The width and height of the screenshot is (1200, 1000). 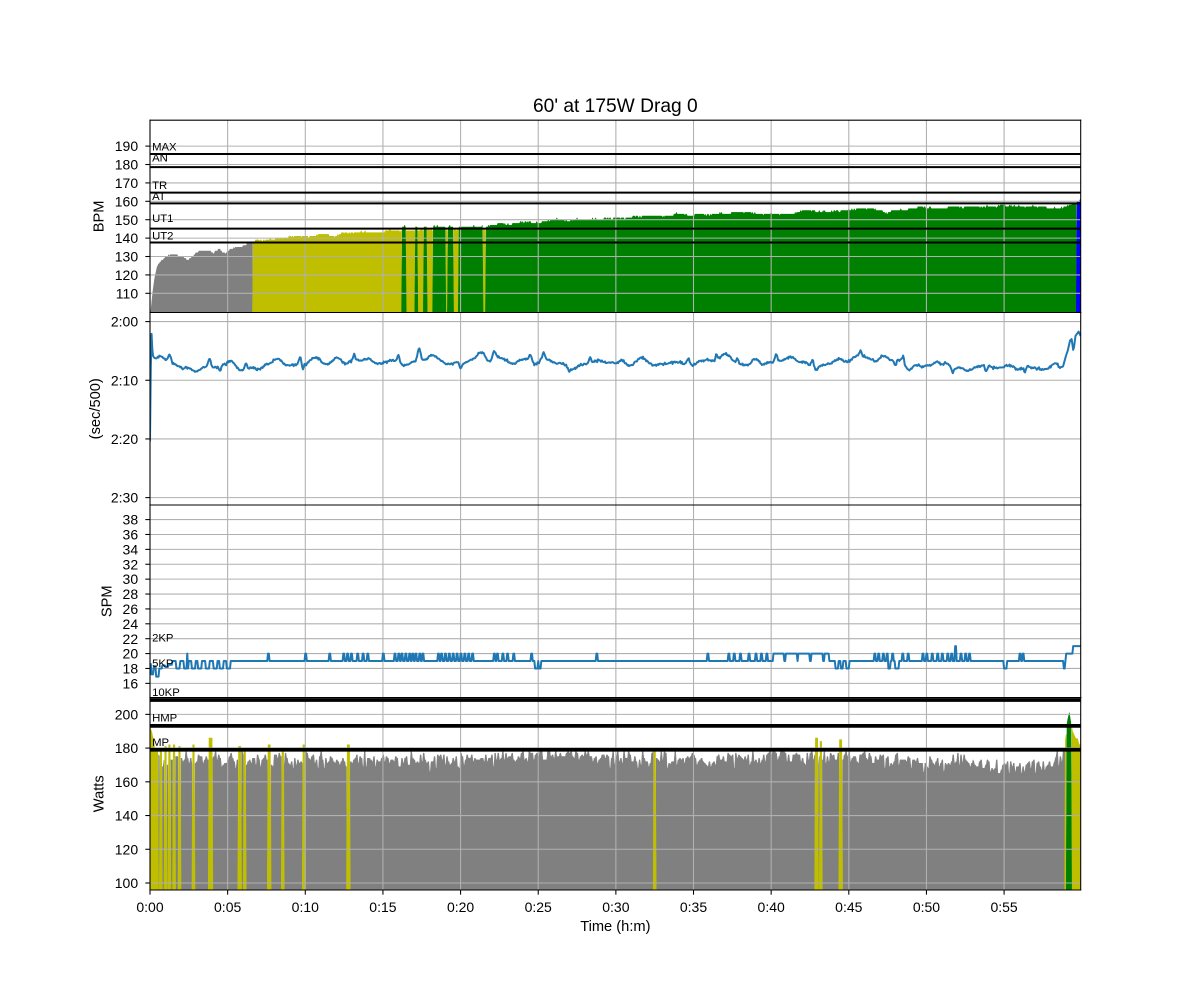 I want to click on svg-text: 110, so click(x=127, y=293).